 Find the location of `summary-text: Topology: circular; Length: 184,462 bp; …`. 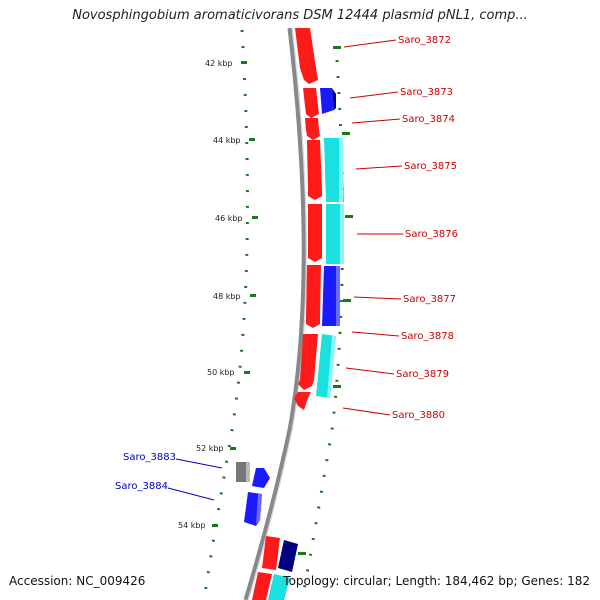

summary-text: Topology: circular; Length: 184,462 bp; … is located at coordinates (436, 581).